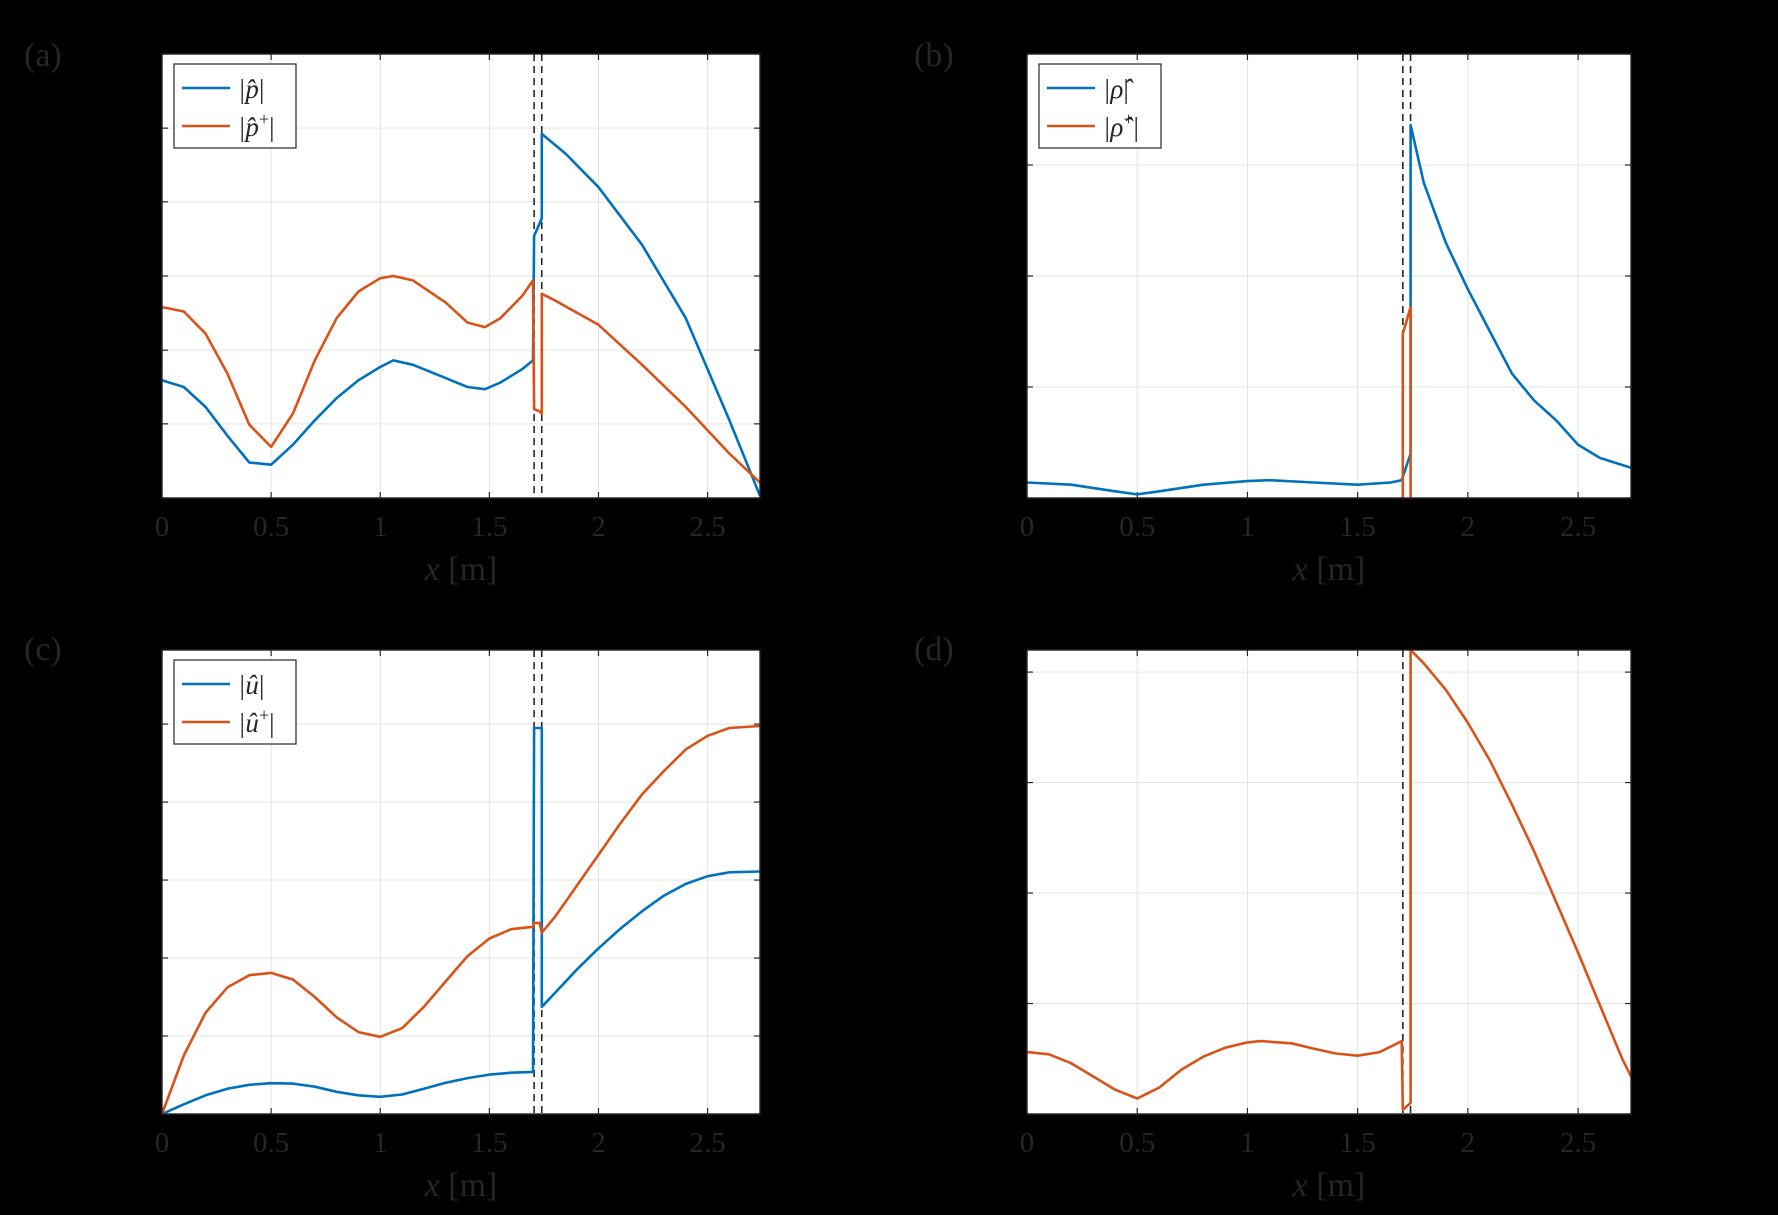 This screenshot has height=1215, width=1778. I want to click on legend: |p̂| |p̂+|, so click(235, 106).